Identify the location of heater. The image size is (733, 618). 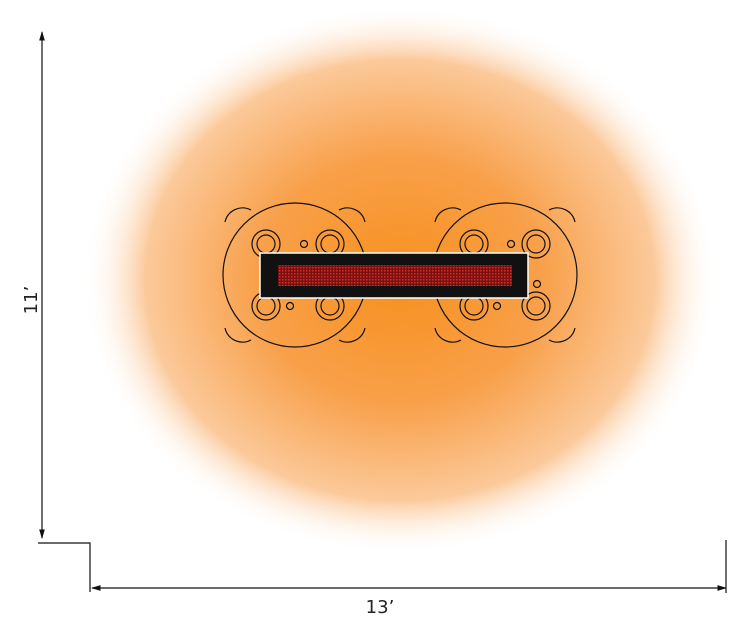
(394, 275).